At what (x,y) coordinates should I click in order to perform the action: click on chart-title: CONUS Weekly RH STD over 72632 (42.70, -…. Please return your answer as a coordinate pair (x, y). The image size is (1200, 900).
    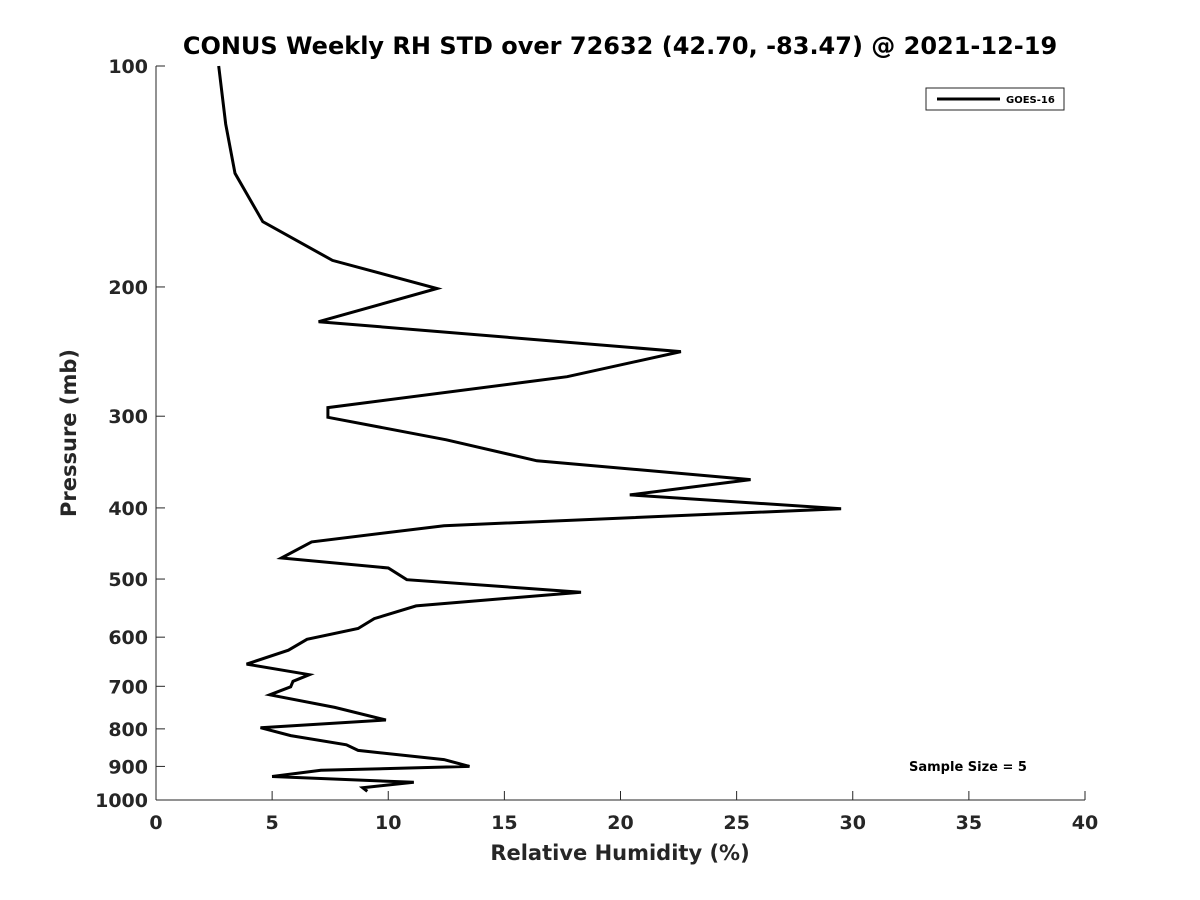
    Looking at the image, I should click on (620, 46).